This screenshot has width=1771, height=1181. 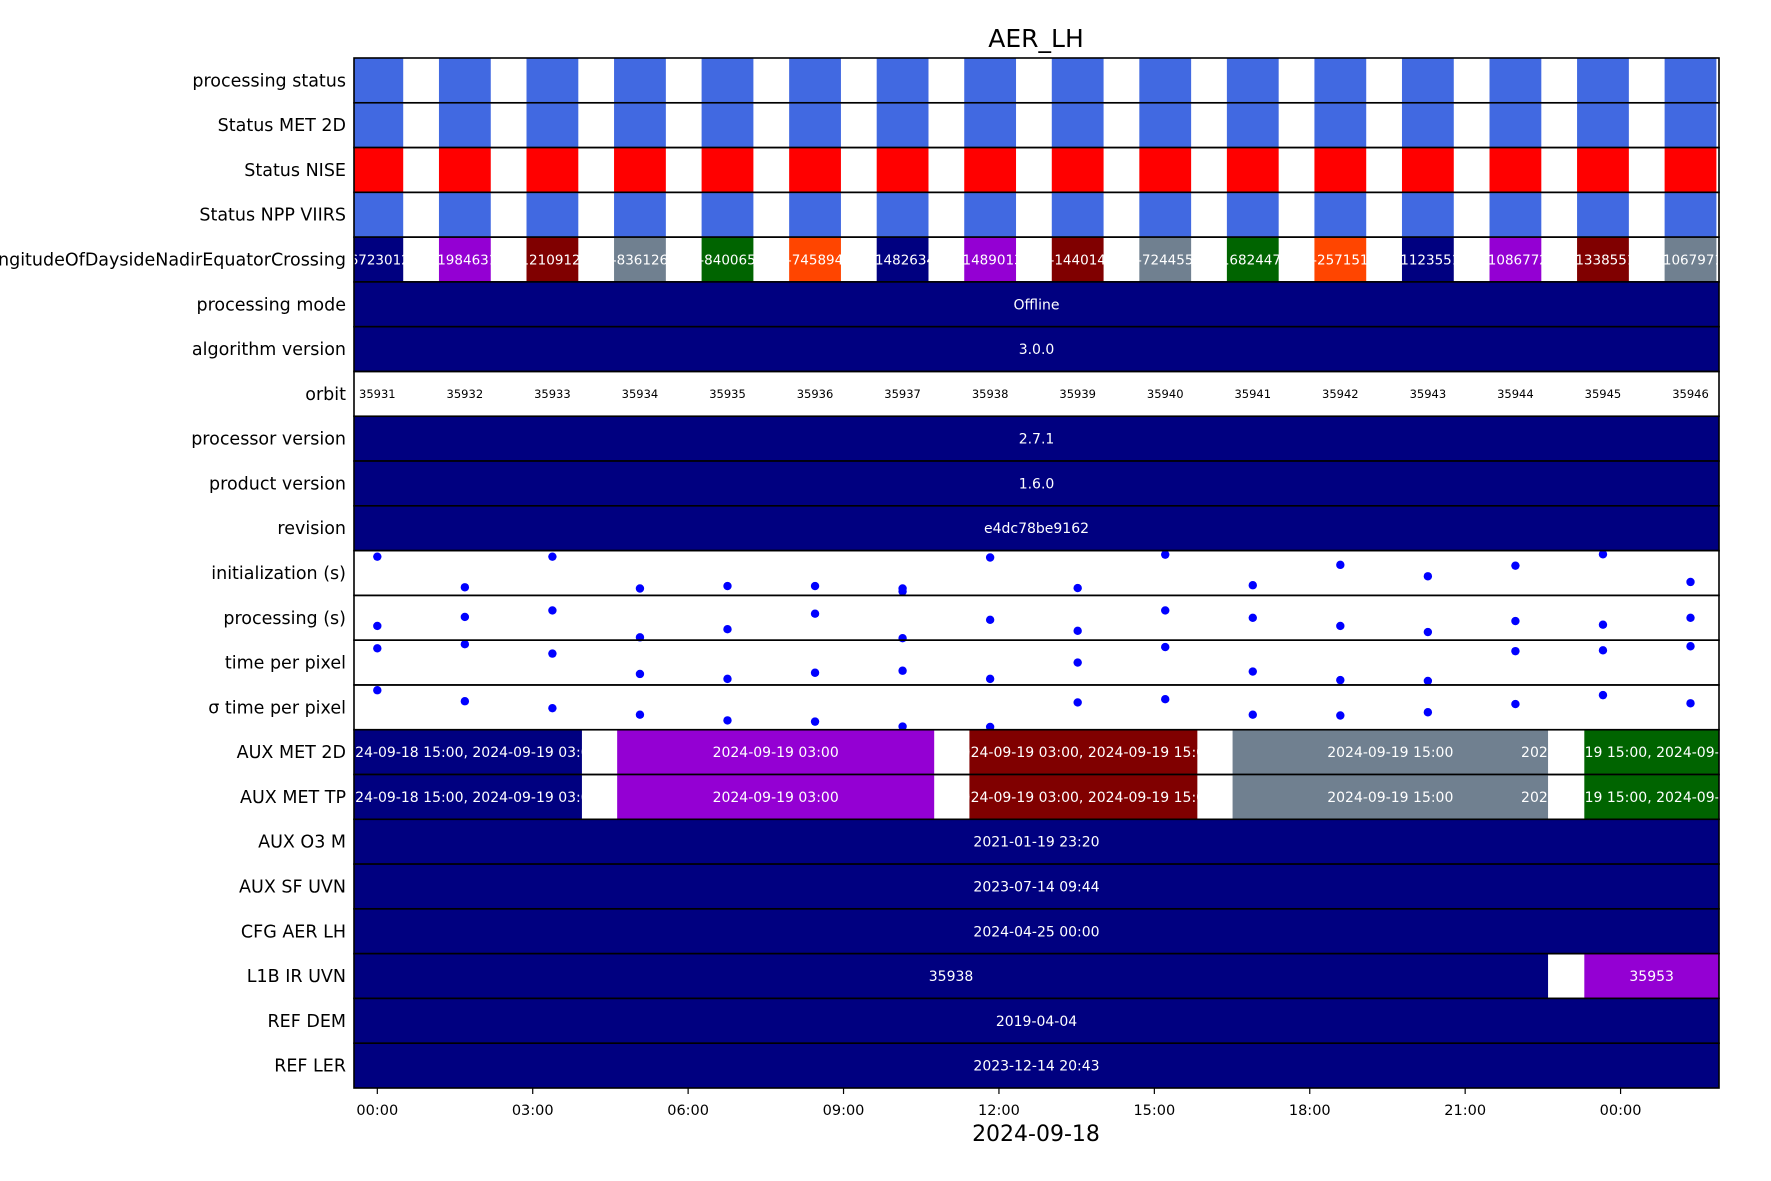 What do you see at coordinates (999, 1111) in the screenshot?
I see `x-tick-label: 12:00` at bounding box center [999, 1111].